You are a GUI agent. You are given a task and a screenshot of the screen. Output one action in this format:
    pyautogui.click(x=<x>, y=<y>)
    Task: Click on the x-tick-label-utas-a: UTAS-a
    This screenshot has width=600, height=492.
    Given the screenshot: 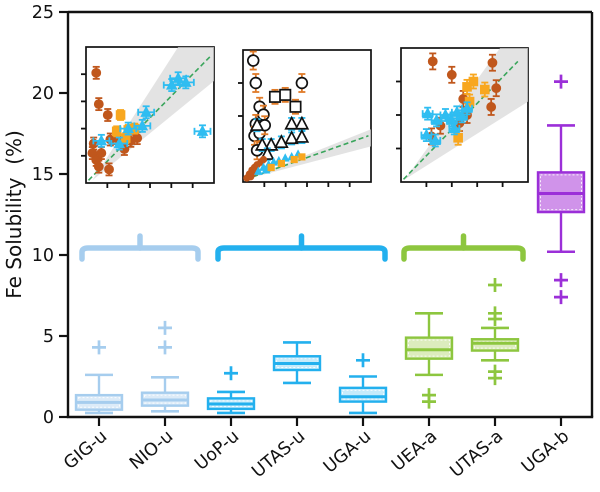 What is the action you would take?
    pyautogui.click(x=477, y=454)
    